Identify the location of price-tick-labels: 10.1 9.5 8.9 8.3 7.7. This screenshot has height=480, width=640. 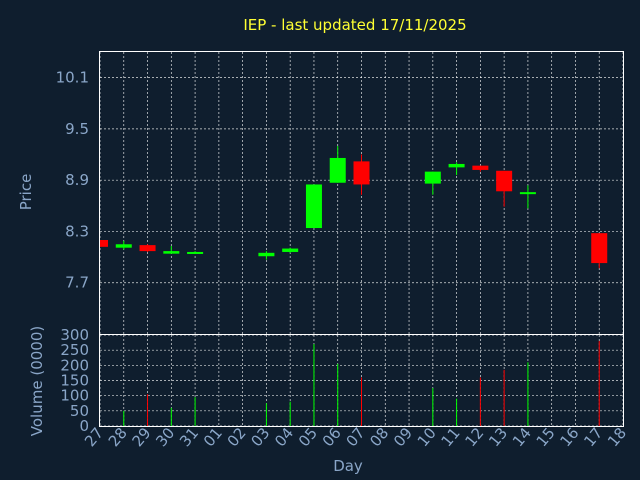
(72, 180).